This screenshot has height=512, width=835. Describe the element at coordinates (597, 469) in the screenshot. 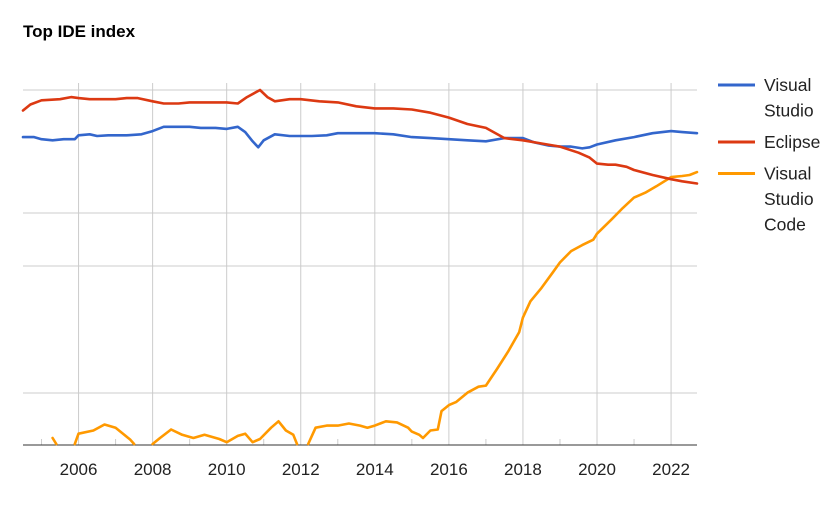

I see `x-tick-label-2020: 2020` at that location.